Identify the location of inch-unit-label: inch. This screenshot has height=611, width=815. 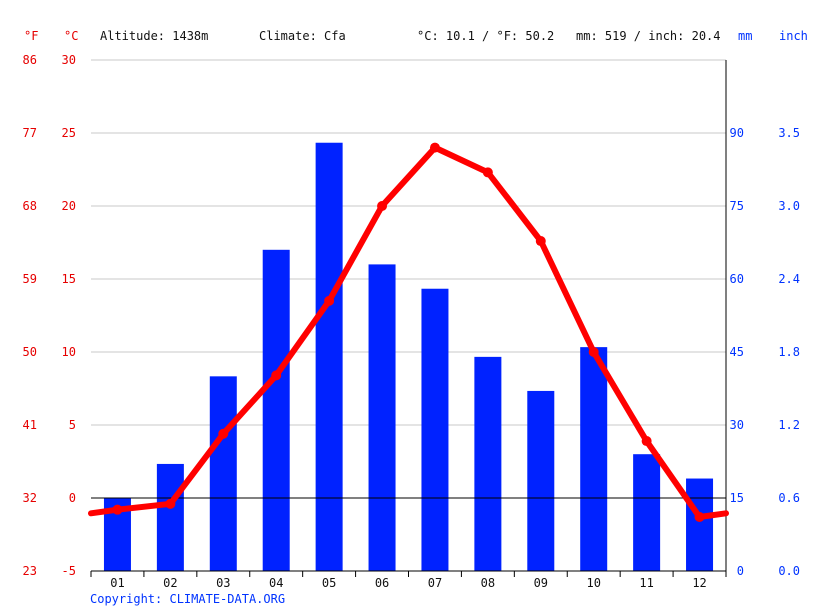
(793, 36).